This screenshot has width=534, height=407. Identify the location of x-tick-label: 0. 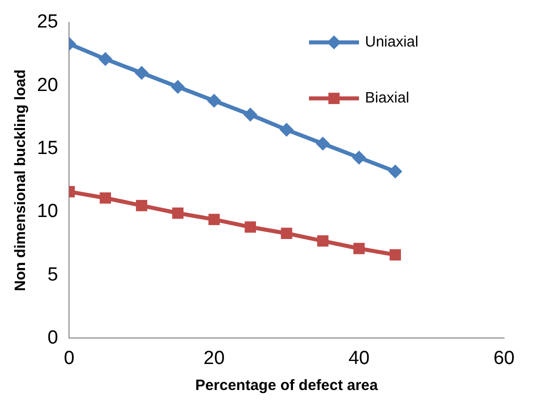
(69, 358).